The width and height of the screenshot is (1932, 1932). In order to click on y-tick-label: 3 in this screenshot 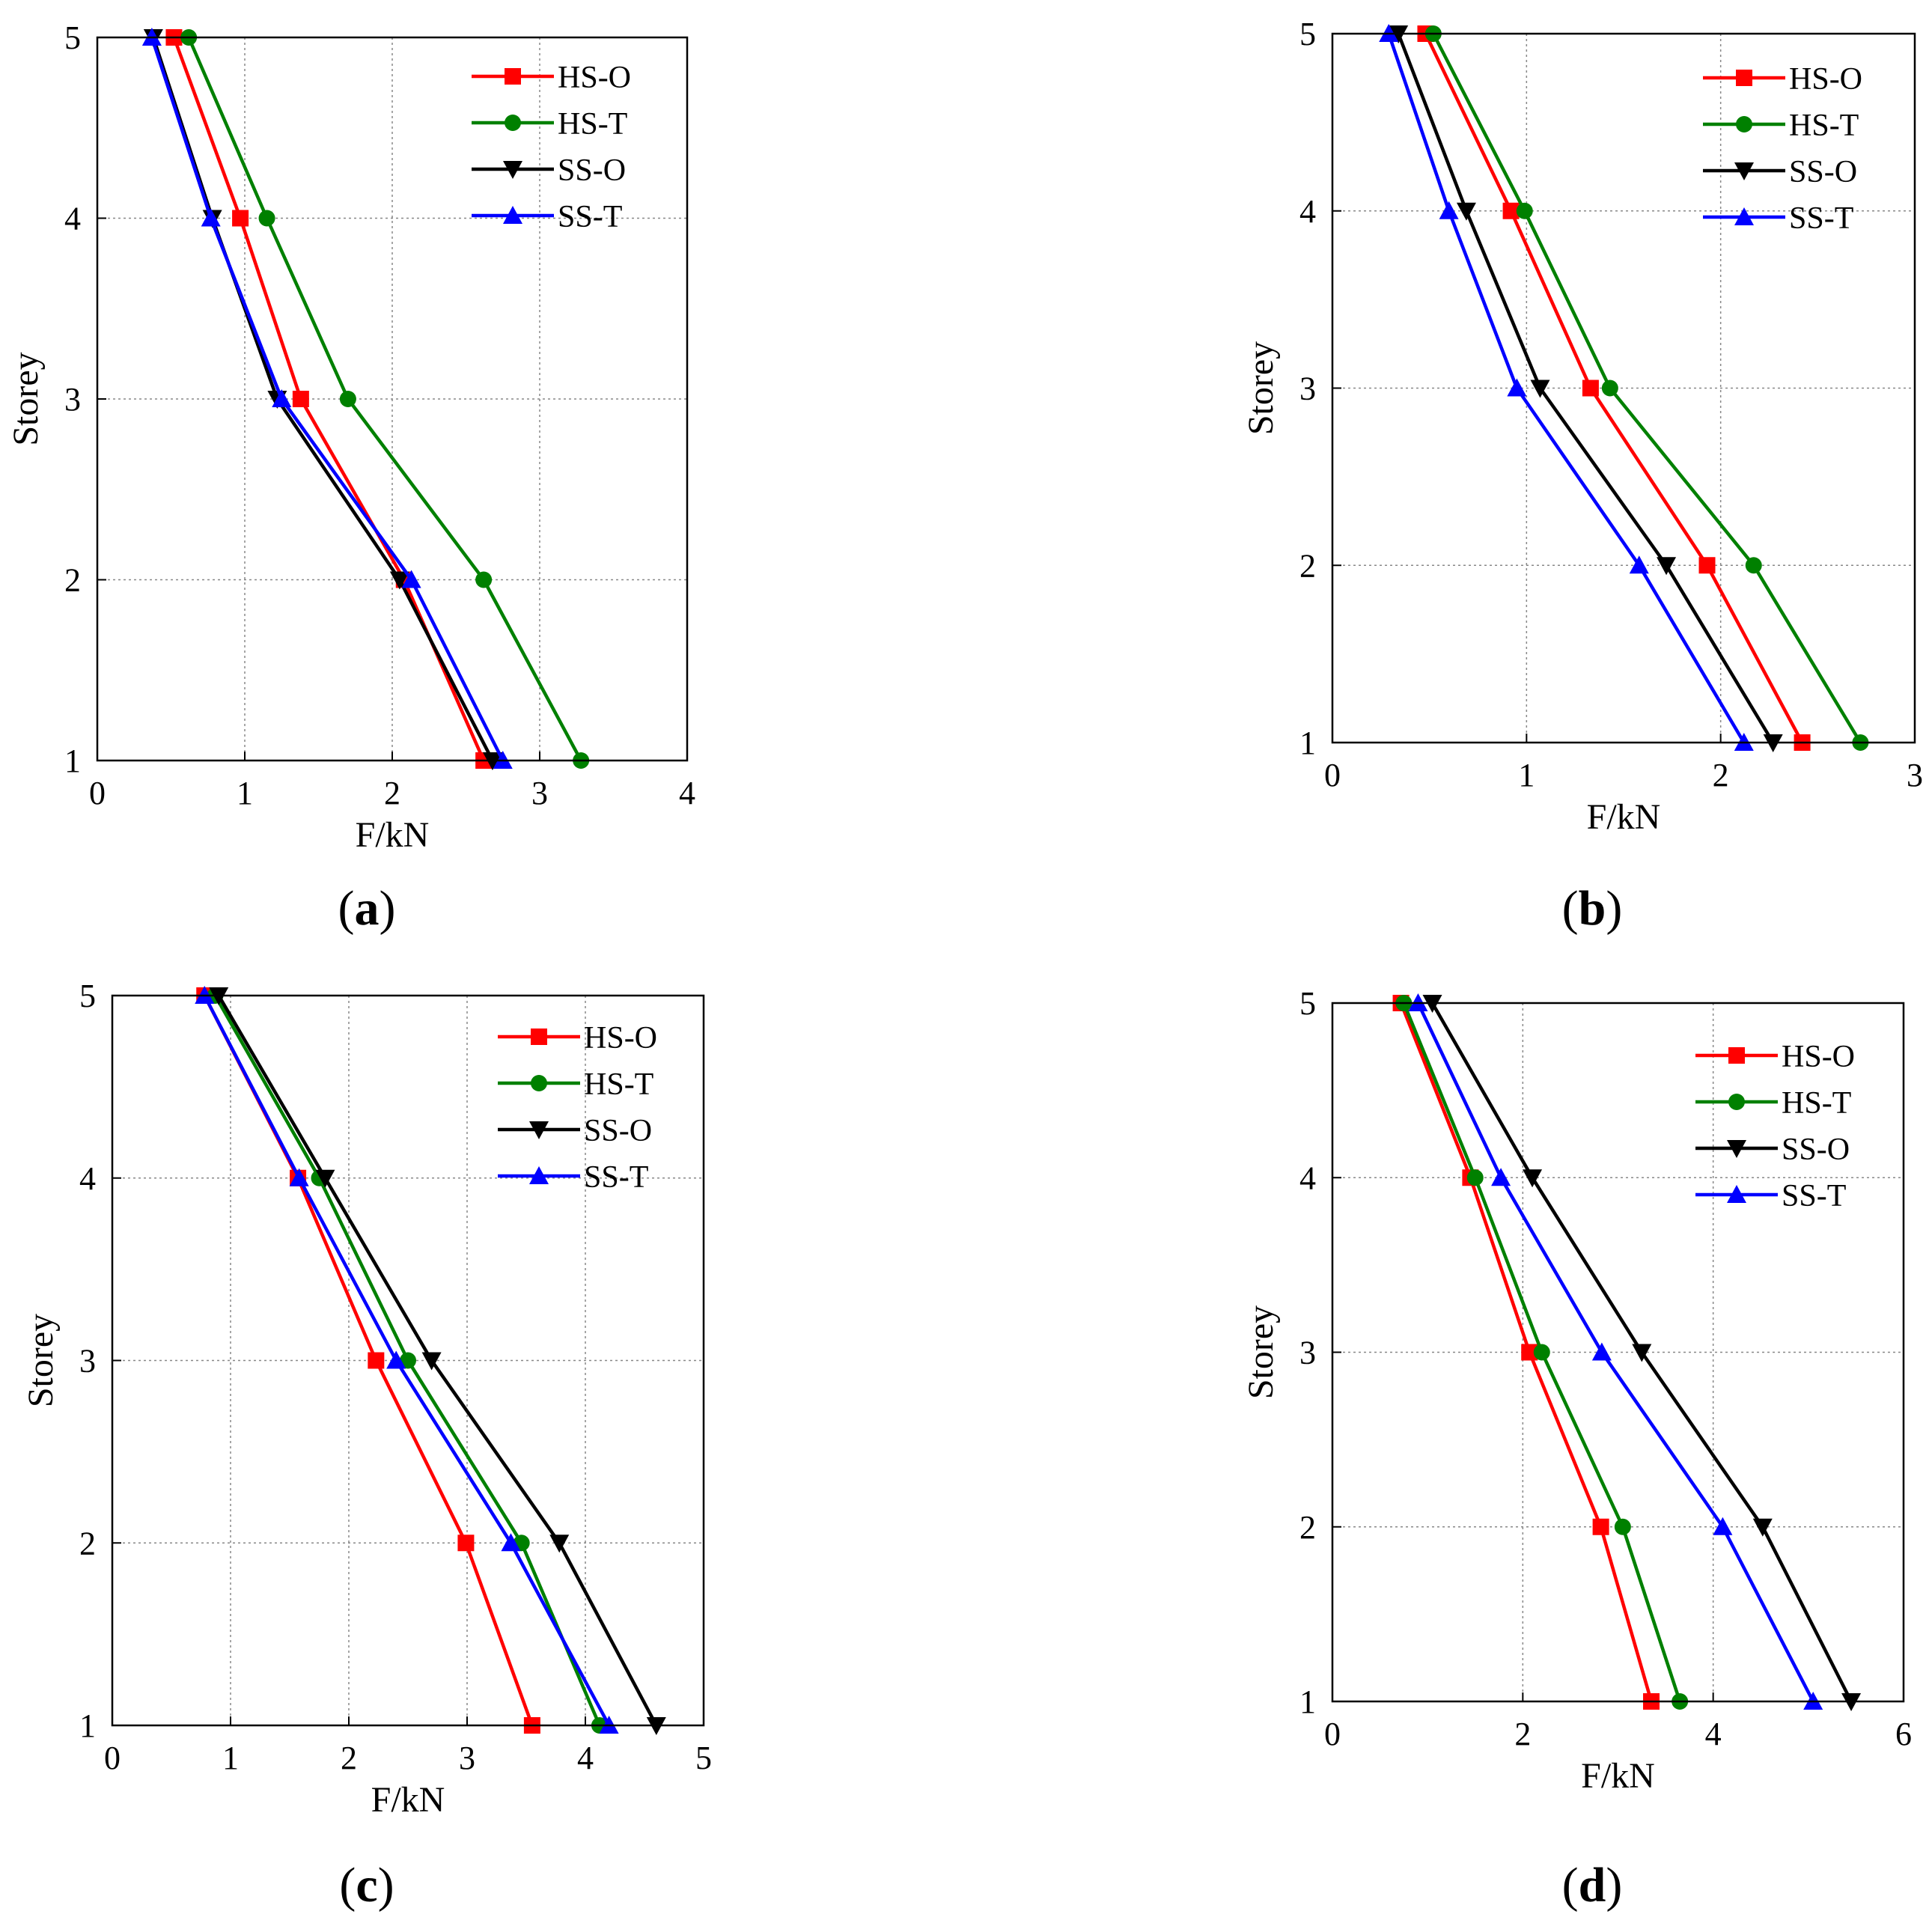, I will do `click(72, 400)`.